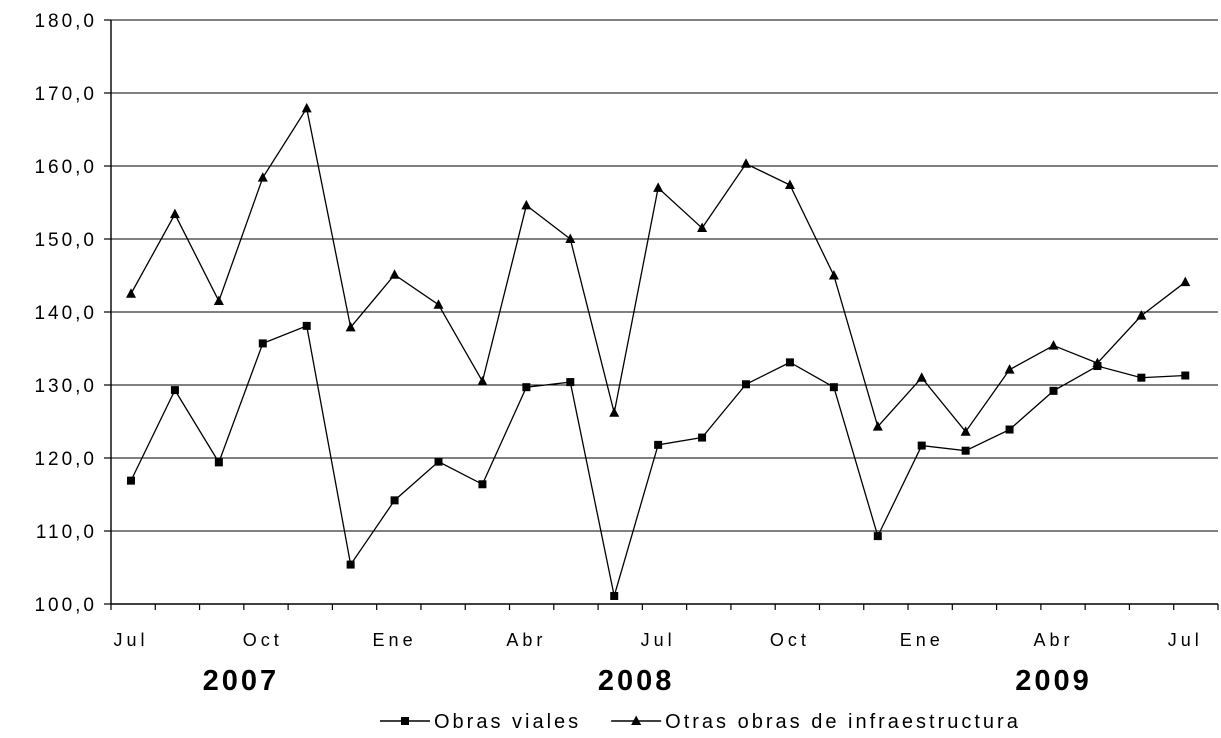 The height and width of the screenshot is (738, 1221). What do you see at coordinates (241, 681) in the screenshot?
I see `year-label: 2007` at bounding box center [241, 681].